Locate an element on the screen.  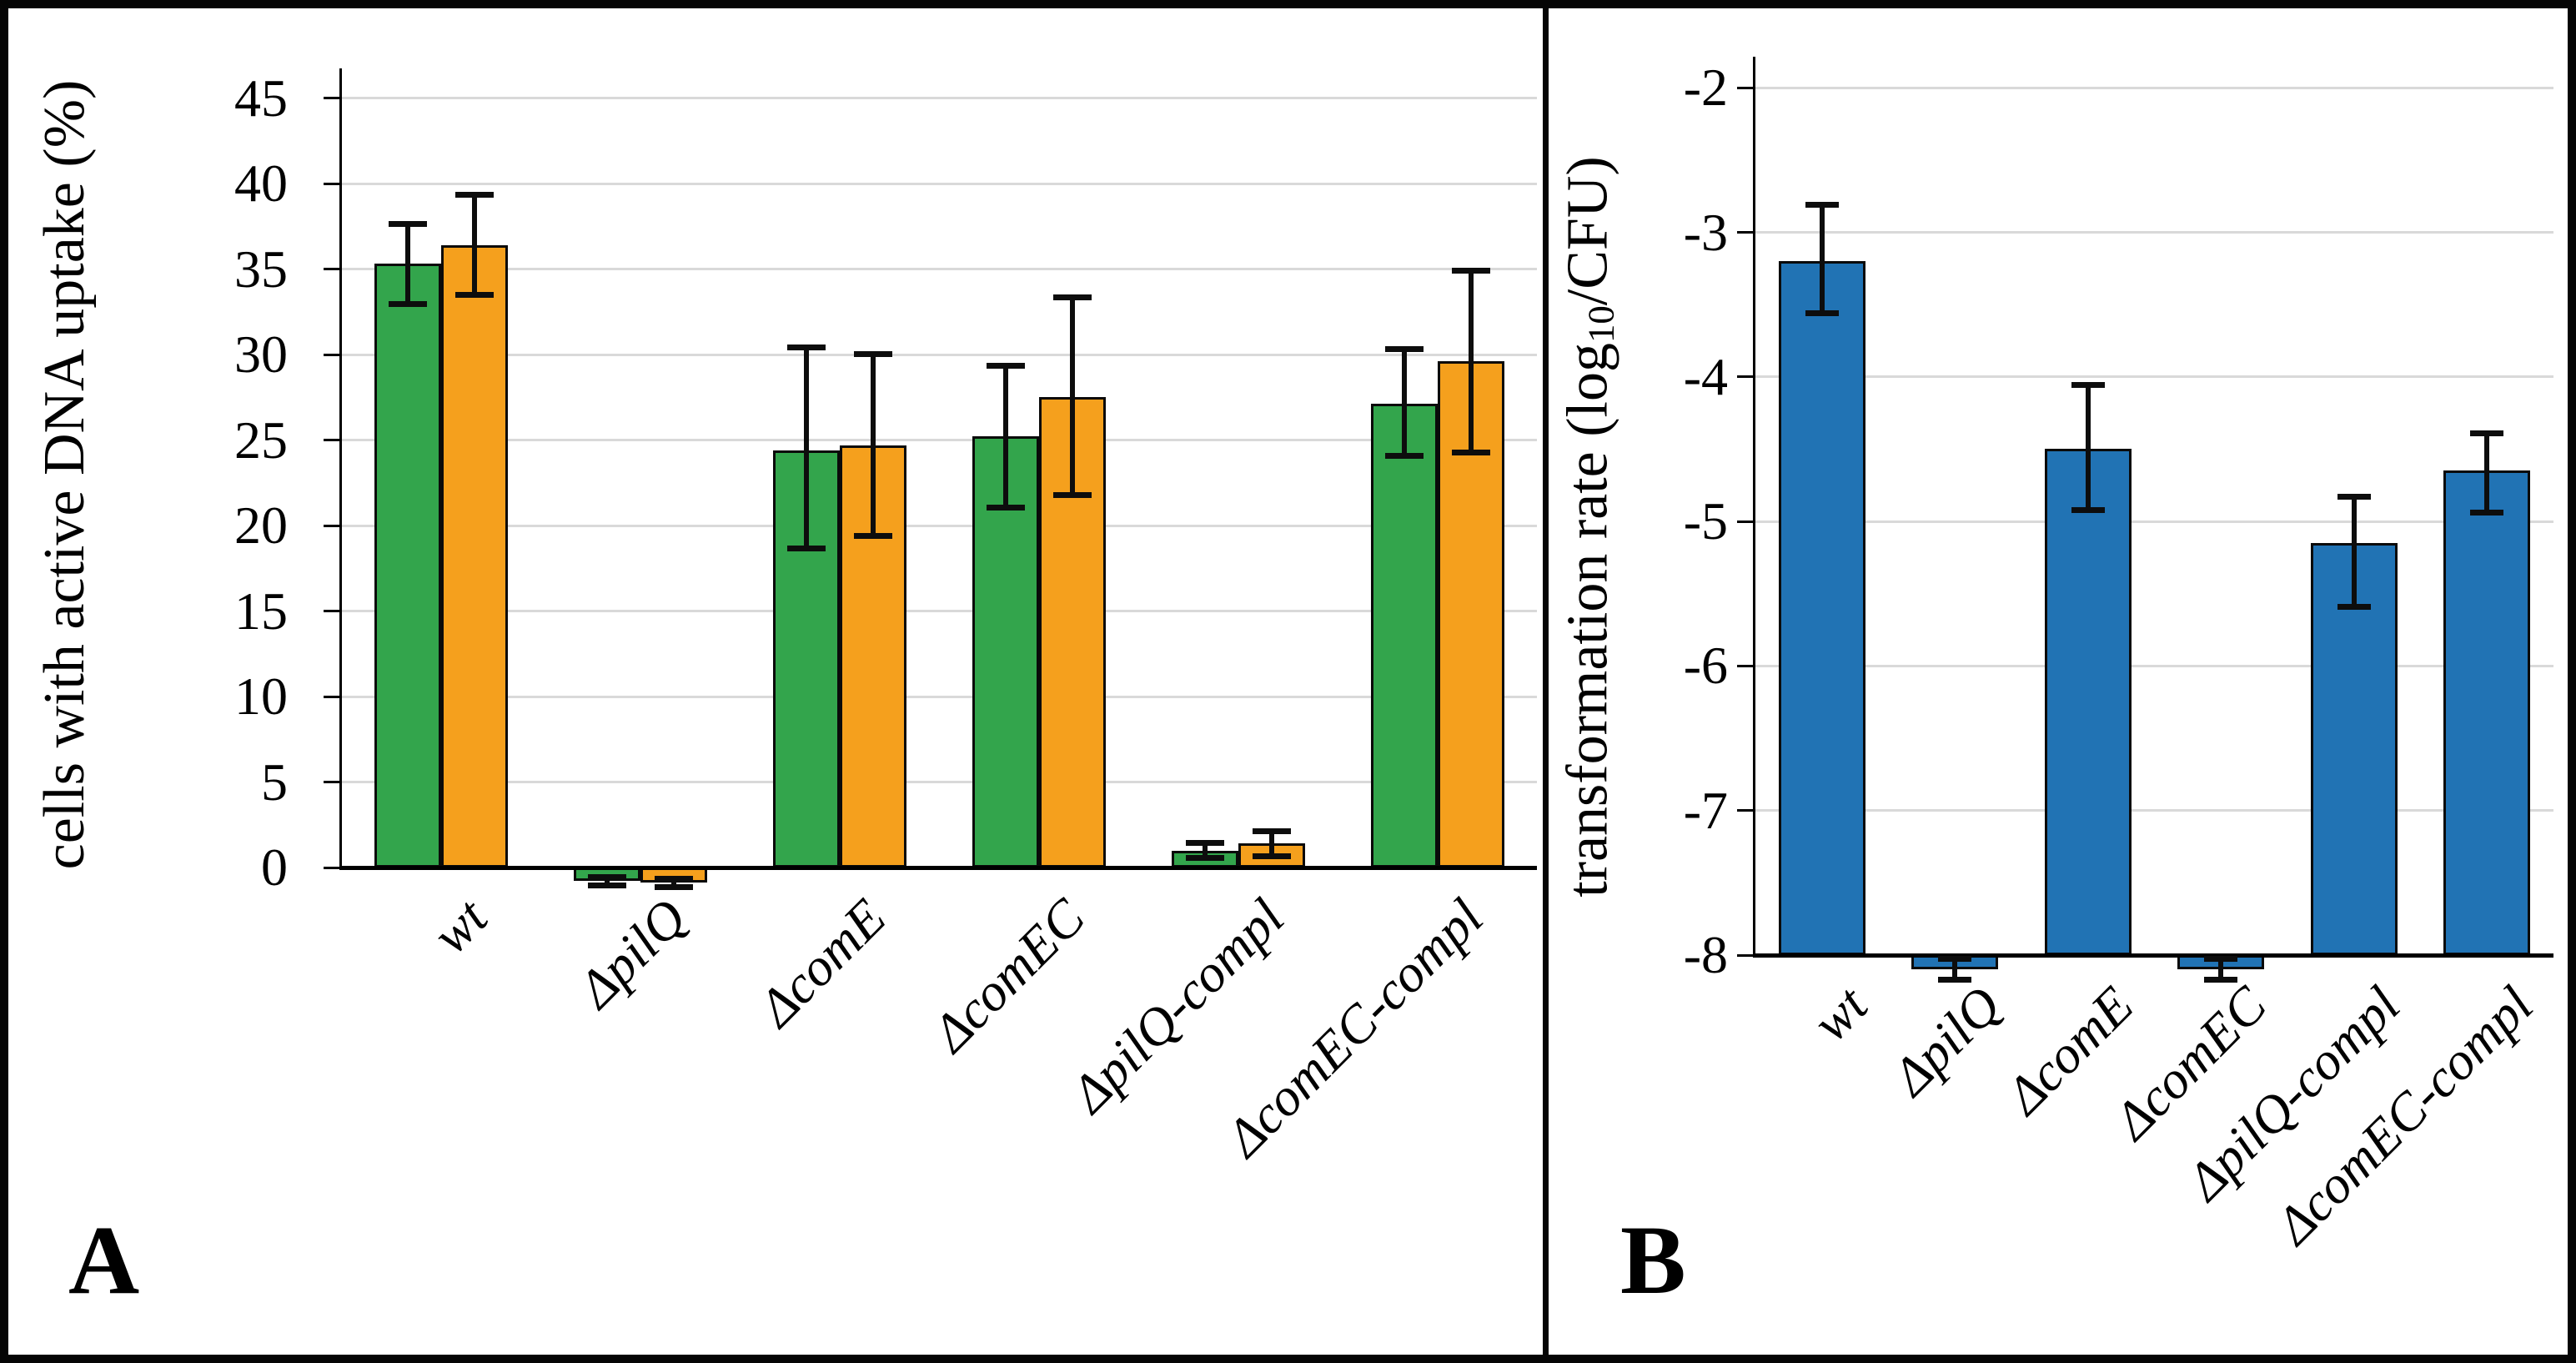
y-tick-label: -4 is located at coordinates (1705, 376).